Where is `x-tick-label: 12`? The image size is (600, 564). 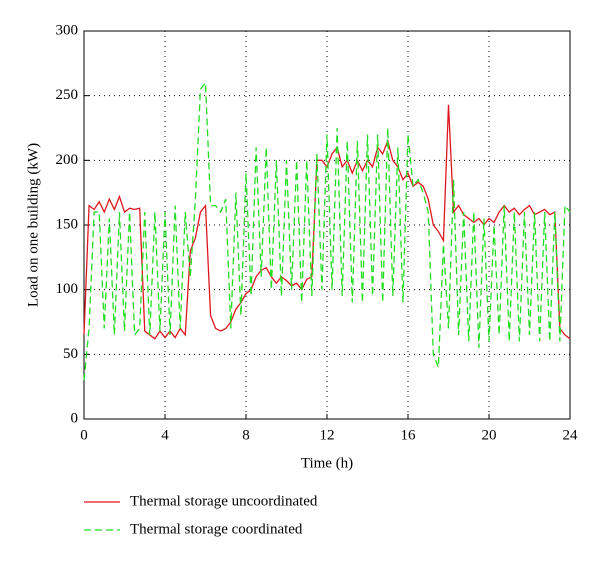
x-tick-label: 12 is located at coordinates (327, 435).